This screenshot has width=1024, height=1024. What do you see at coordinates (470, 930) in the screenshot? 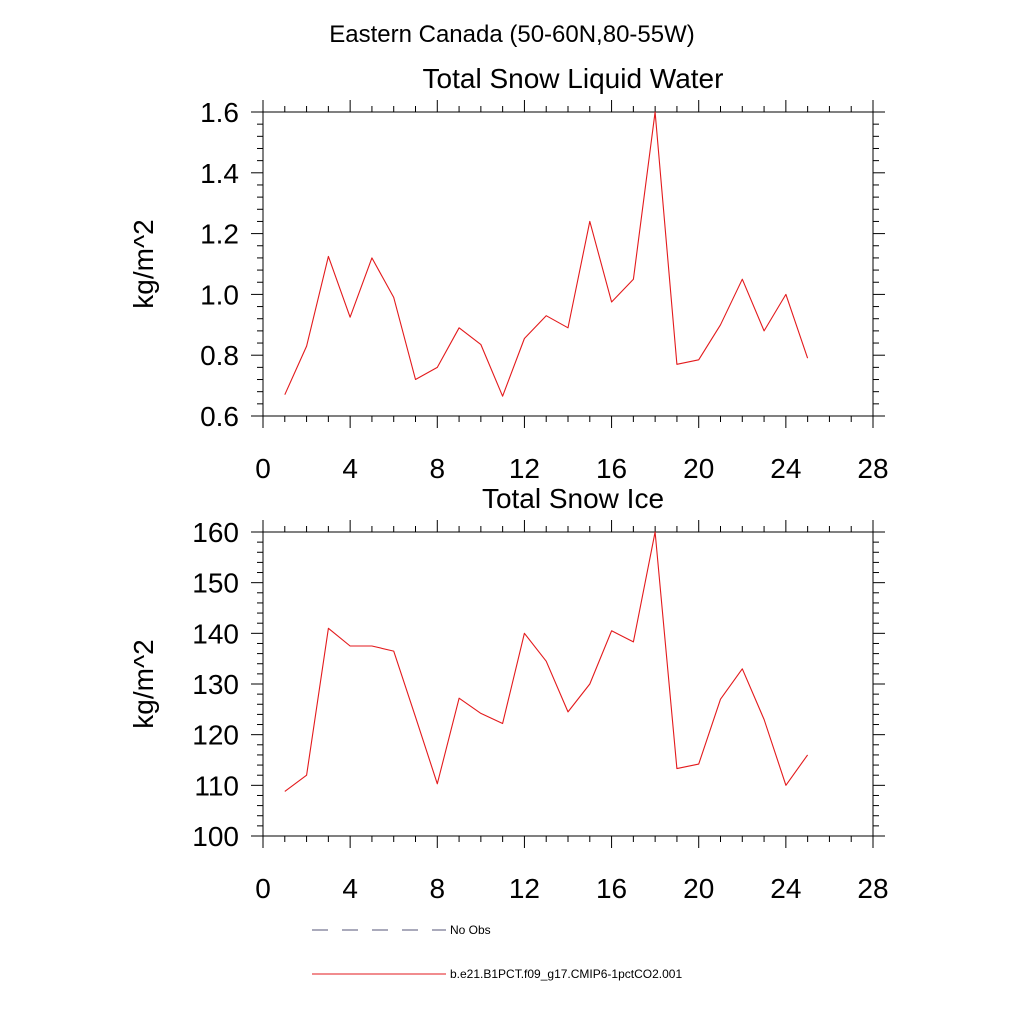
I see `legend-label-no-obs: No Obs` at bounding box center [470, 930].